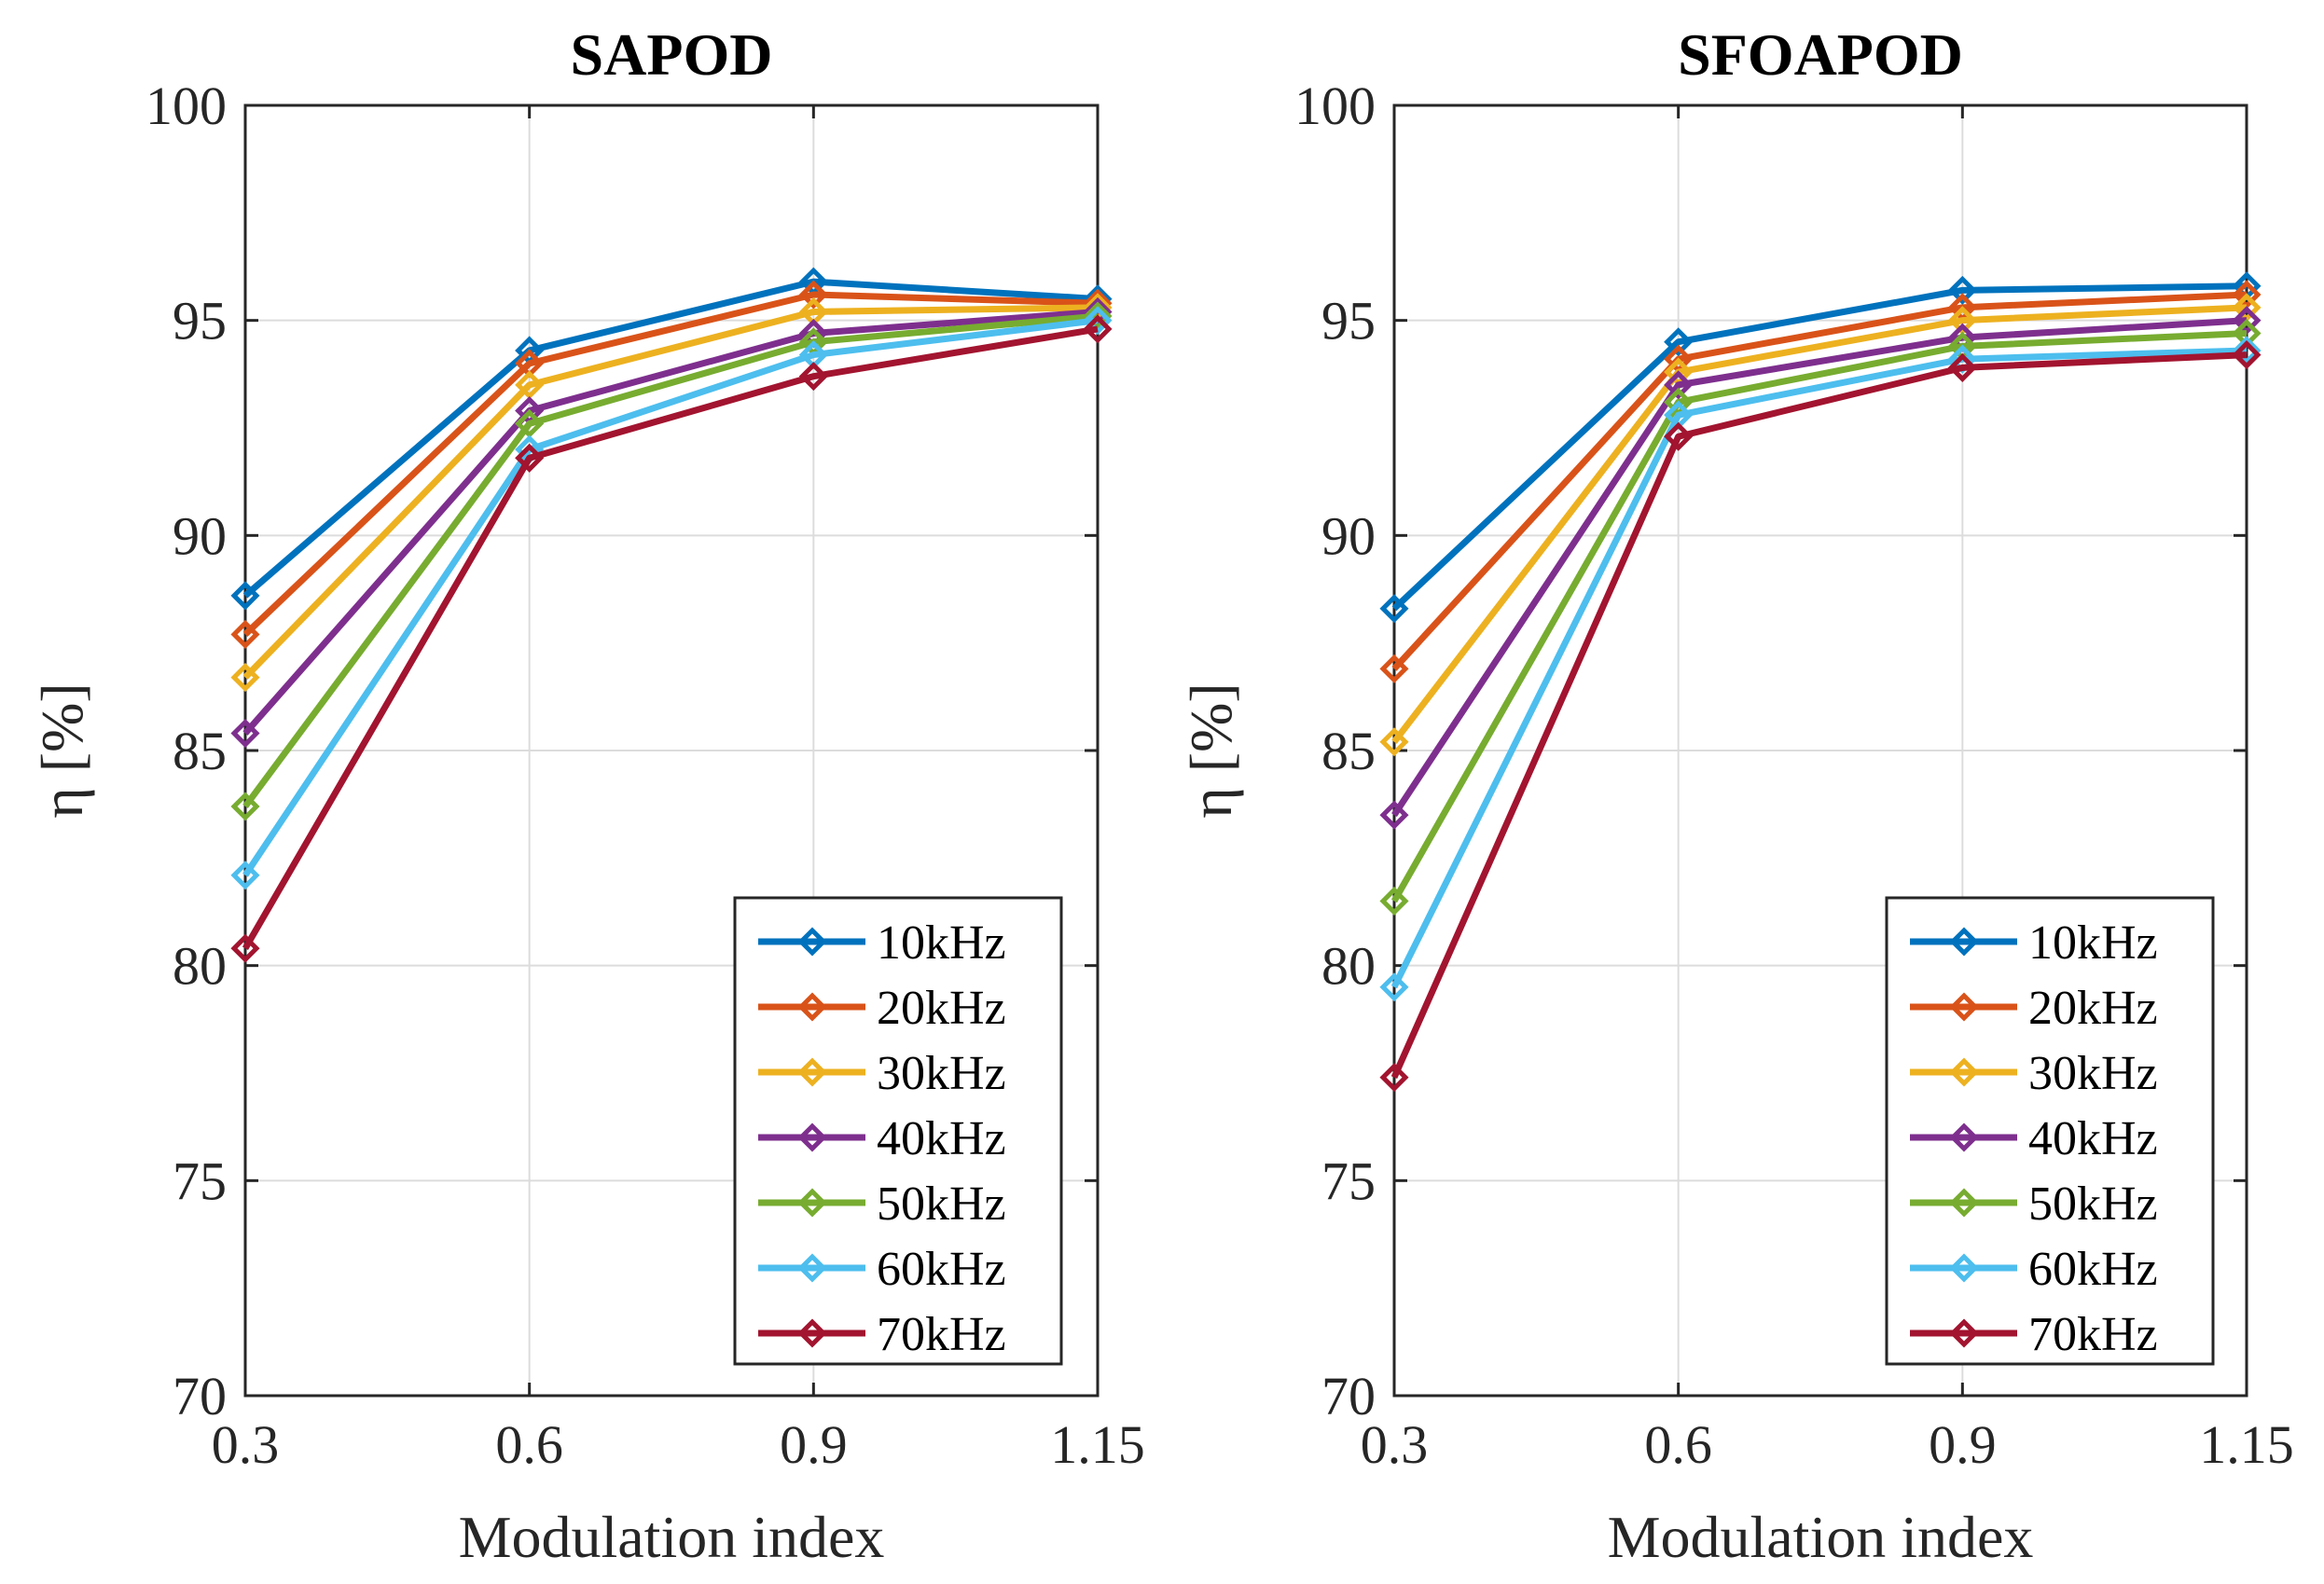  I want to click on chart-0-series-5-line, so click(670, 597).